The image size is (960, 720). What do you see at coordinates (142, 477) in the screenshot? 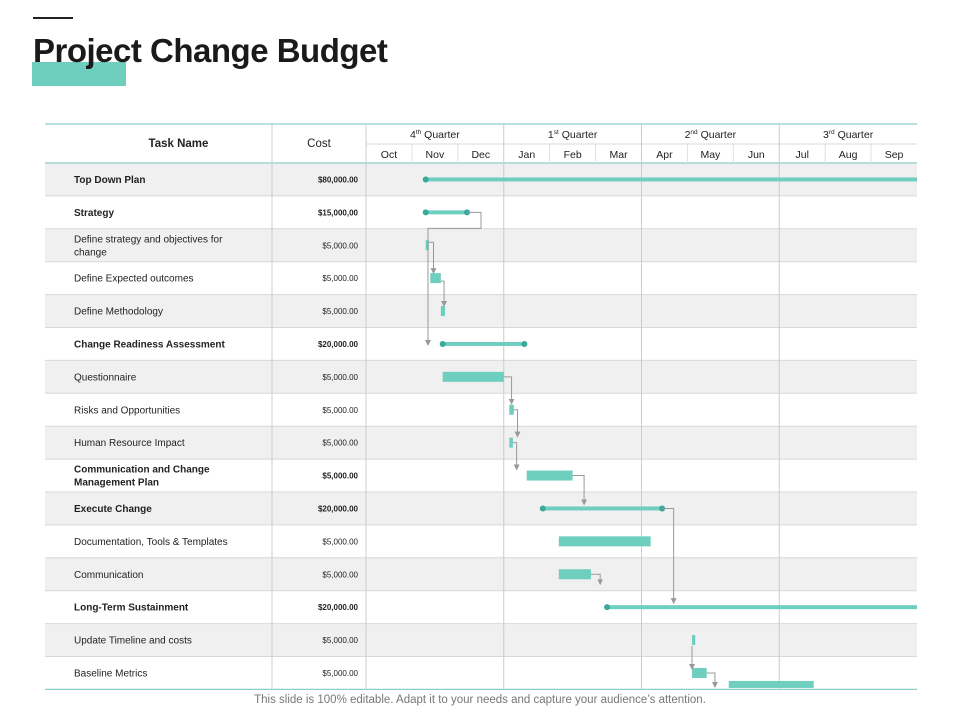
I see `task-name: Communication and Change Management Plan` at bounding box center [142, 477].